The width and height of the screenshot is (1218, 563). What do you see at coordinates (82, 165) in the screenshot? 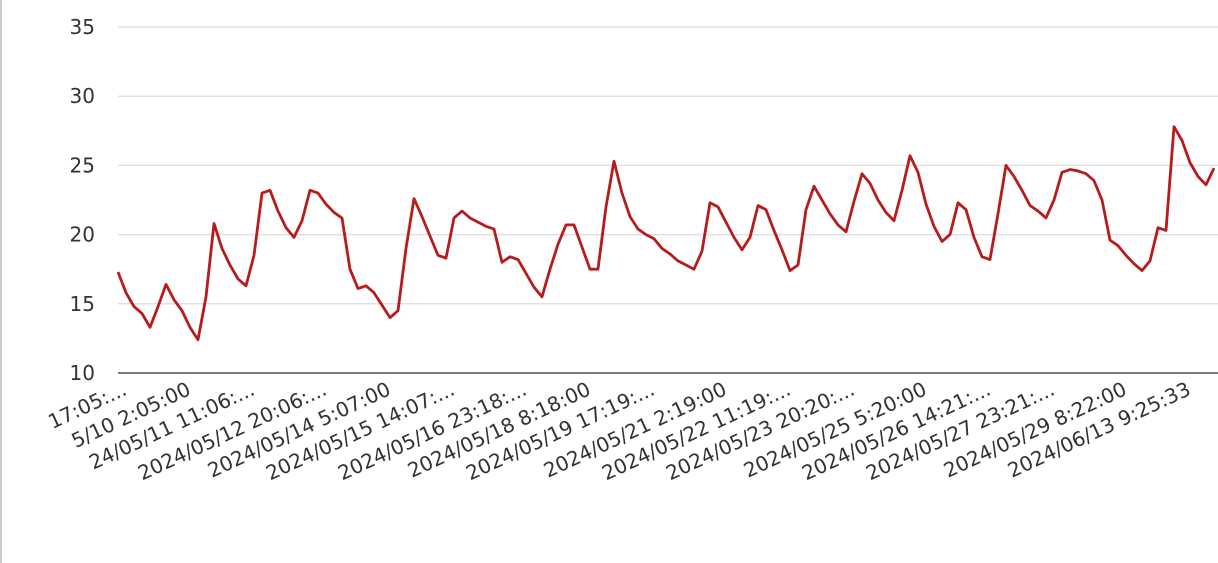
I see `y-tick-label: 25` at bounding box center [82, 165].